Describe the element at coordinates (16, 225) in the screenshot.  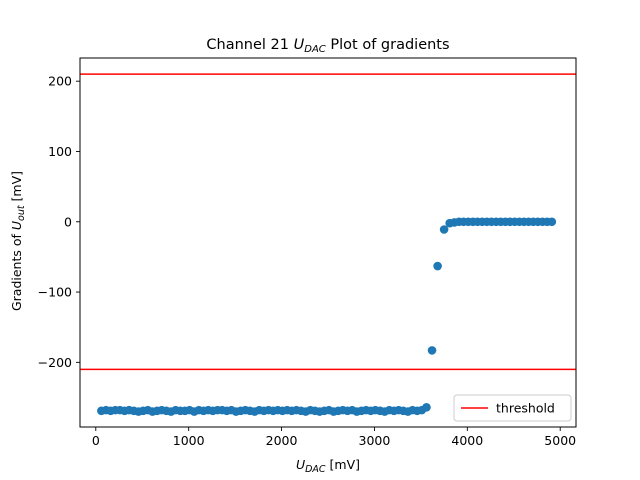
I see `y-axis-label-var: U` at that location.